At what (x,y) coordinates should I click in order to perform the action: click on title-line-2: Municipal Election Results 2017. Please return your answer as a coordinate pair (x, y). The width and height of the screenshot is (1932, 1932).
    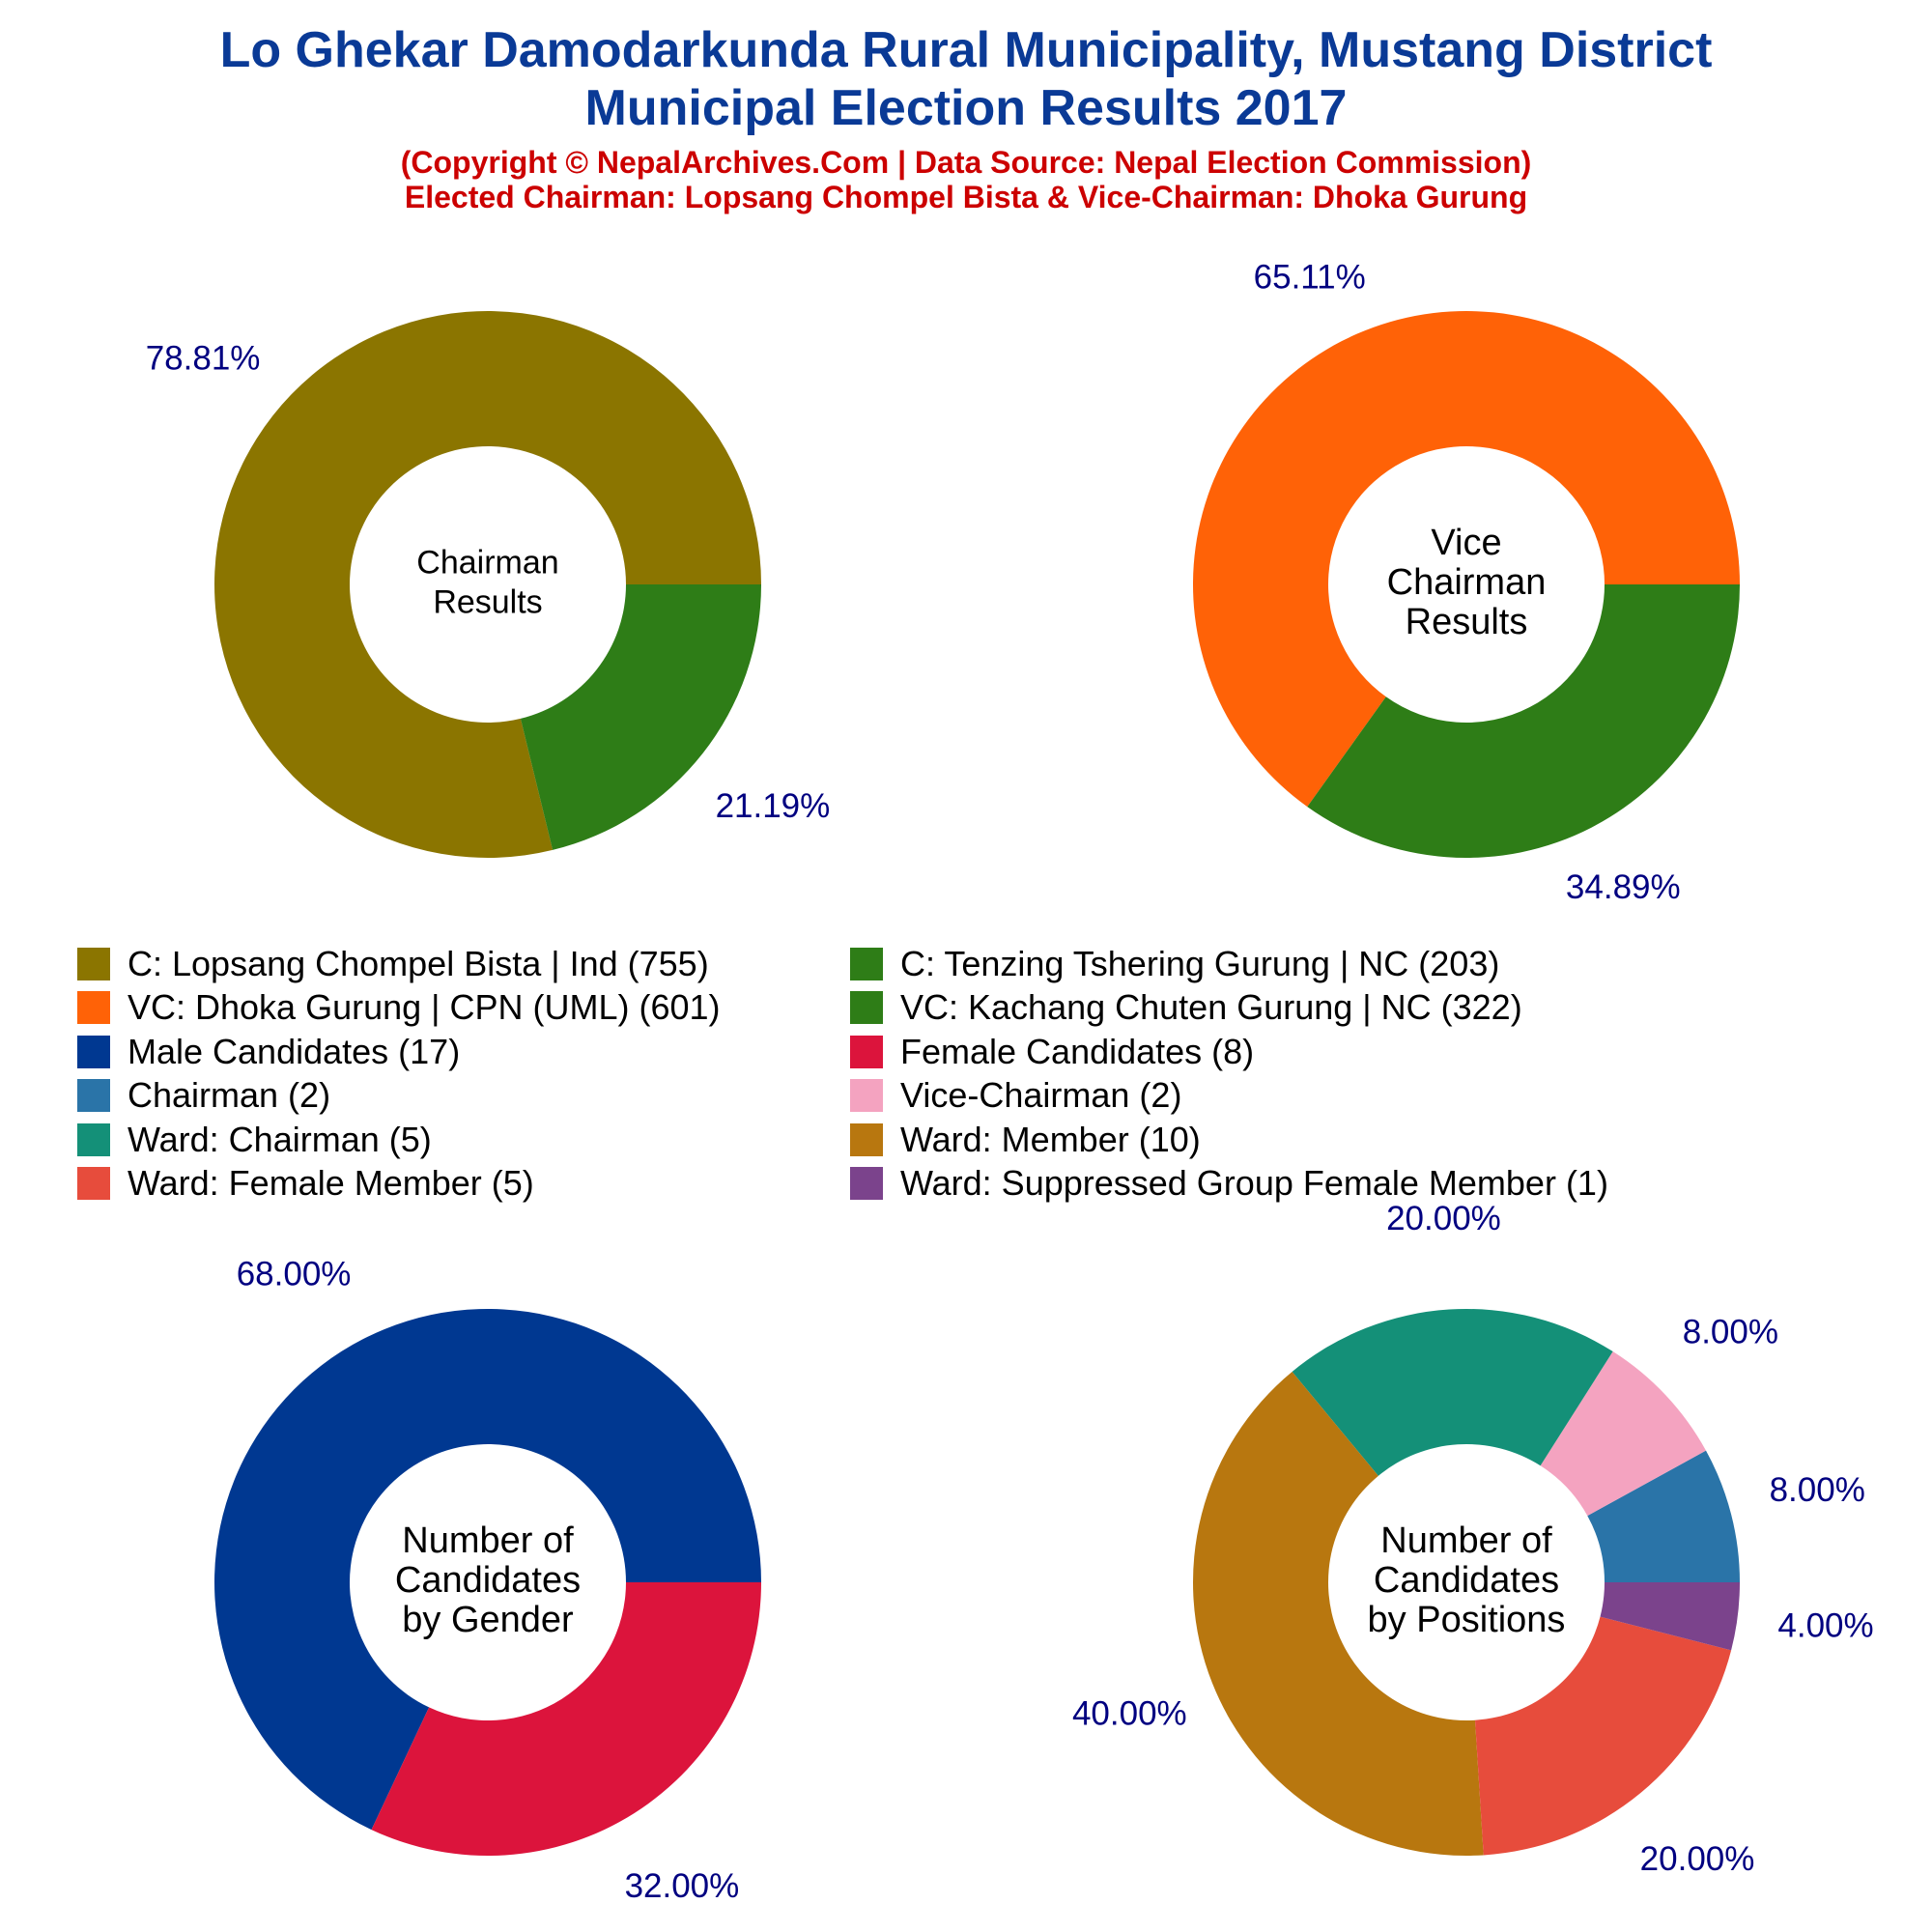
    Looking at the image, I should click on (966, 108).